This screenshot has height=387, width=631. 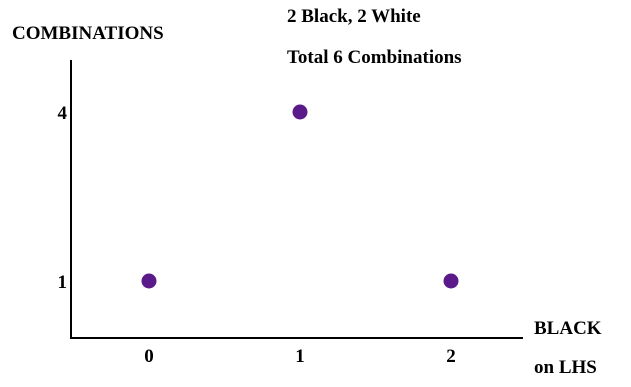 What do you see at coordinates (88, 33) in the screenshot?
I see `y-axis-label: COMBINATIONS` at bounding box center [88, 33].